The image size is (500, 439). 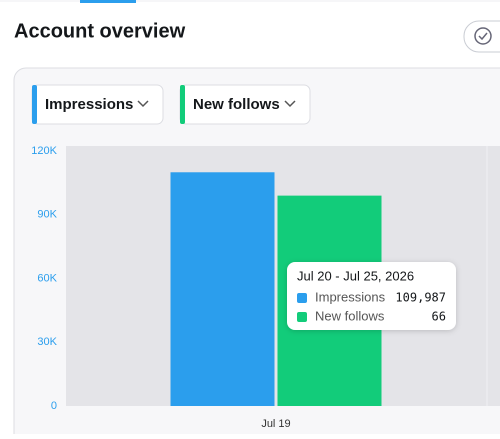 What do you see at coordinates (44, 151) in the screenshot?
I see `y-tick-label: 120K` at bounding box center [44, 151].